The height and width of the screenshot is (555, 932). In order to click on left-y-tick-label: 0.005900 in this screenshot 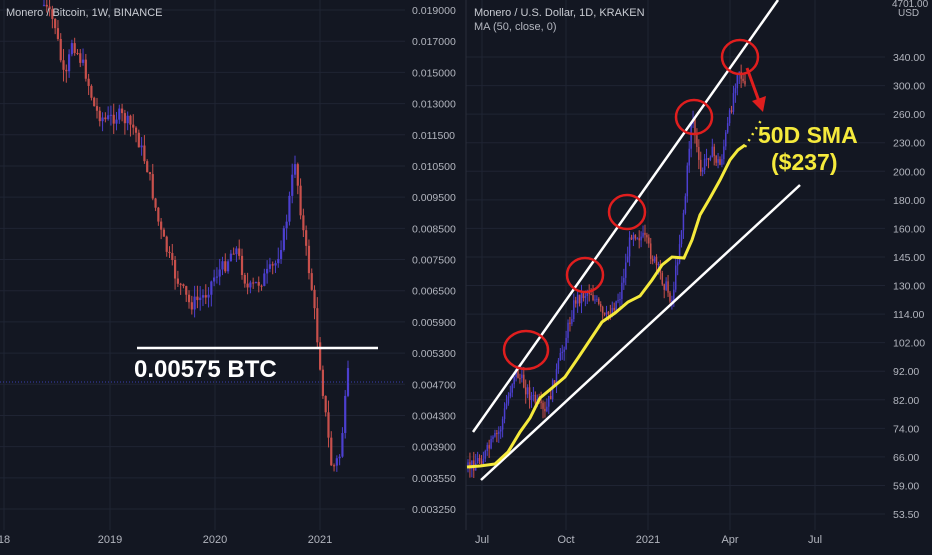, I will do `click(434, 323)`.